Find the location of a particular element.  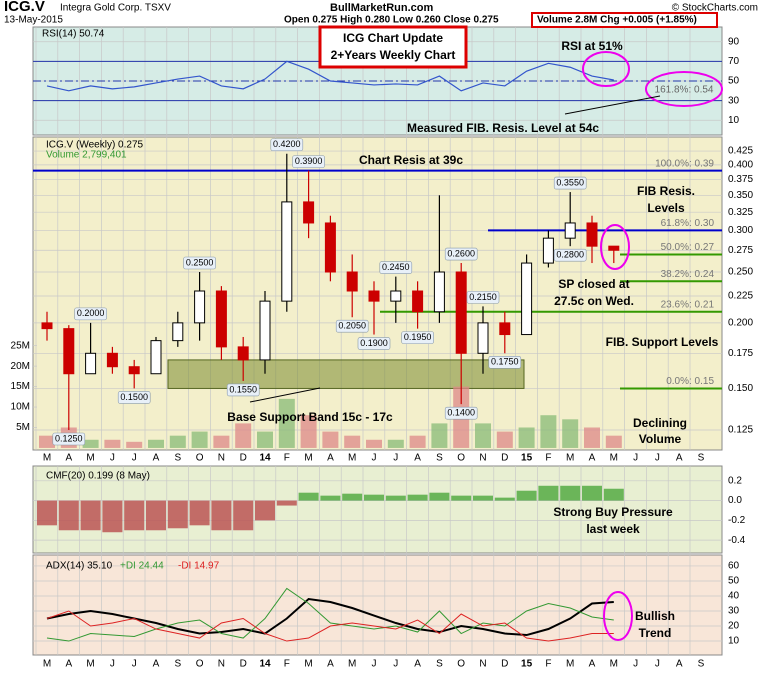

y-tick-label: -0.2 is located at coordinates (737, 520).